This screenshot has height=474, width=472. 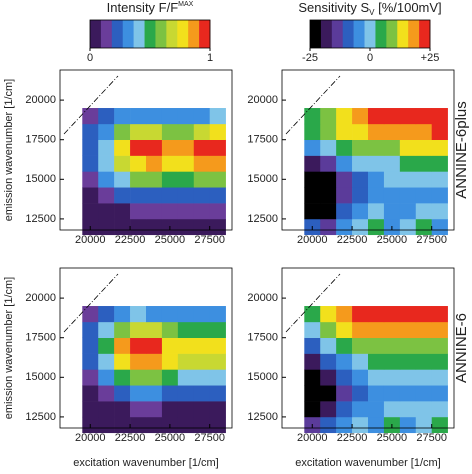 What do you see at coordinates (40, 100) in the screenshot?
I see `y-tick-label: 20000` at bounding box center [40, 100].